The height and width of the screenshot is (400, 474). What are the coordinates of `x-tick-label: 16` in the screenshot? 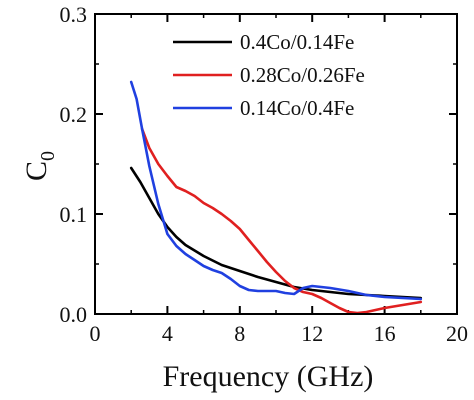 It's located at (385, 333).